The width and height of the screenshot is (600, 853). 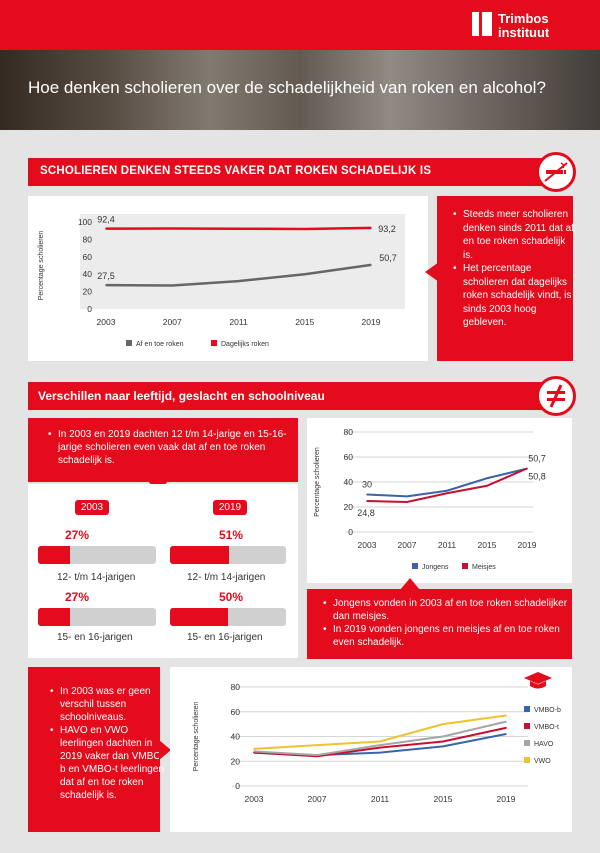 I want to click on age-bar-4-pct: 50%, so click(x=231, y=597).